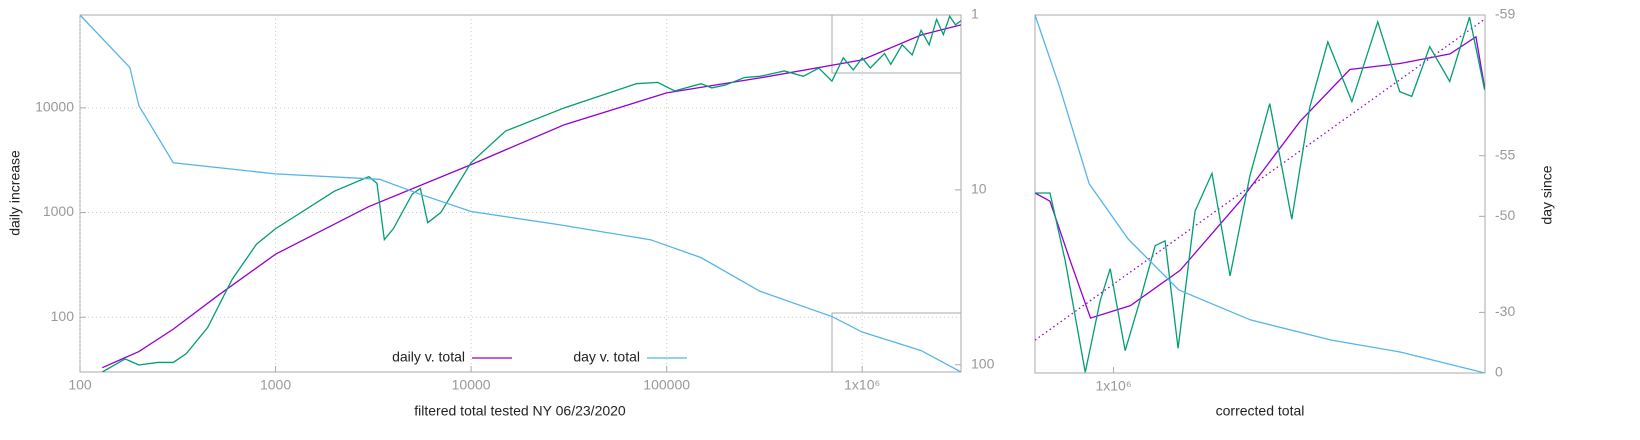 This screenshot has height=440, width=1640. What do you see at coordinates (54, 107) in the screenshot?
I see `y-tick-label: 10000` at bounding box center [54, 107].